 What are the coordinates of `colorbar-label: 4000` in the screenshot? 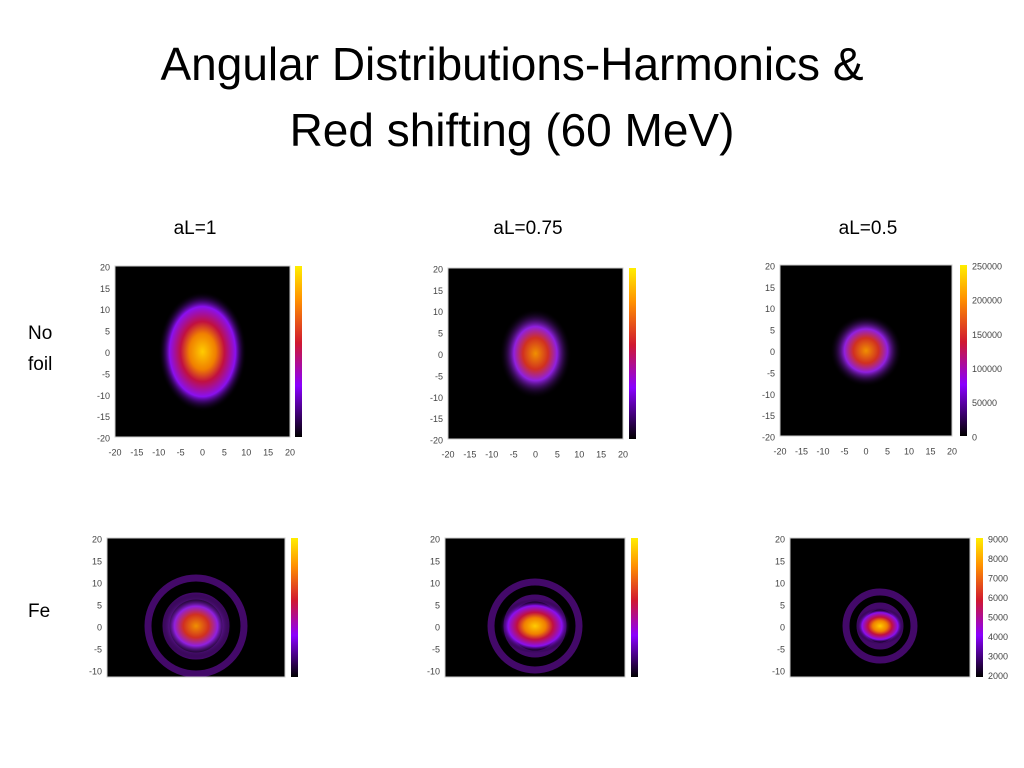 It's located at (998, 637).